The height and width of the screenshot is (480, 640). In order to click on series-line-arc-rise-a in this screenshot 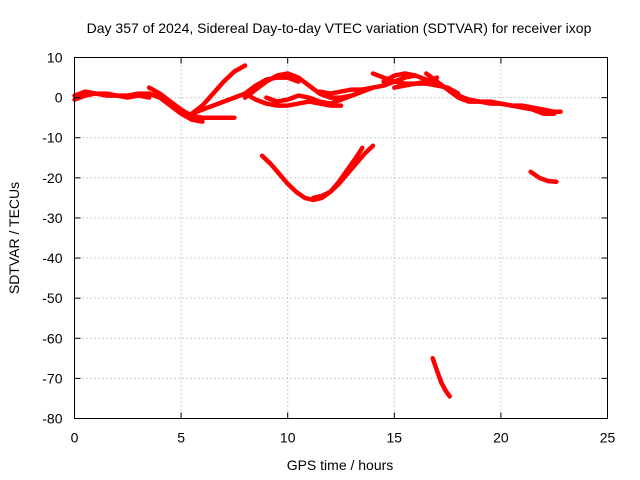, I will do `click(218, 89)`.